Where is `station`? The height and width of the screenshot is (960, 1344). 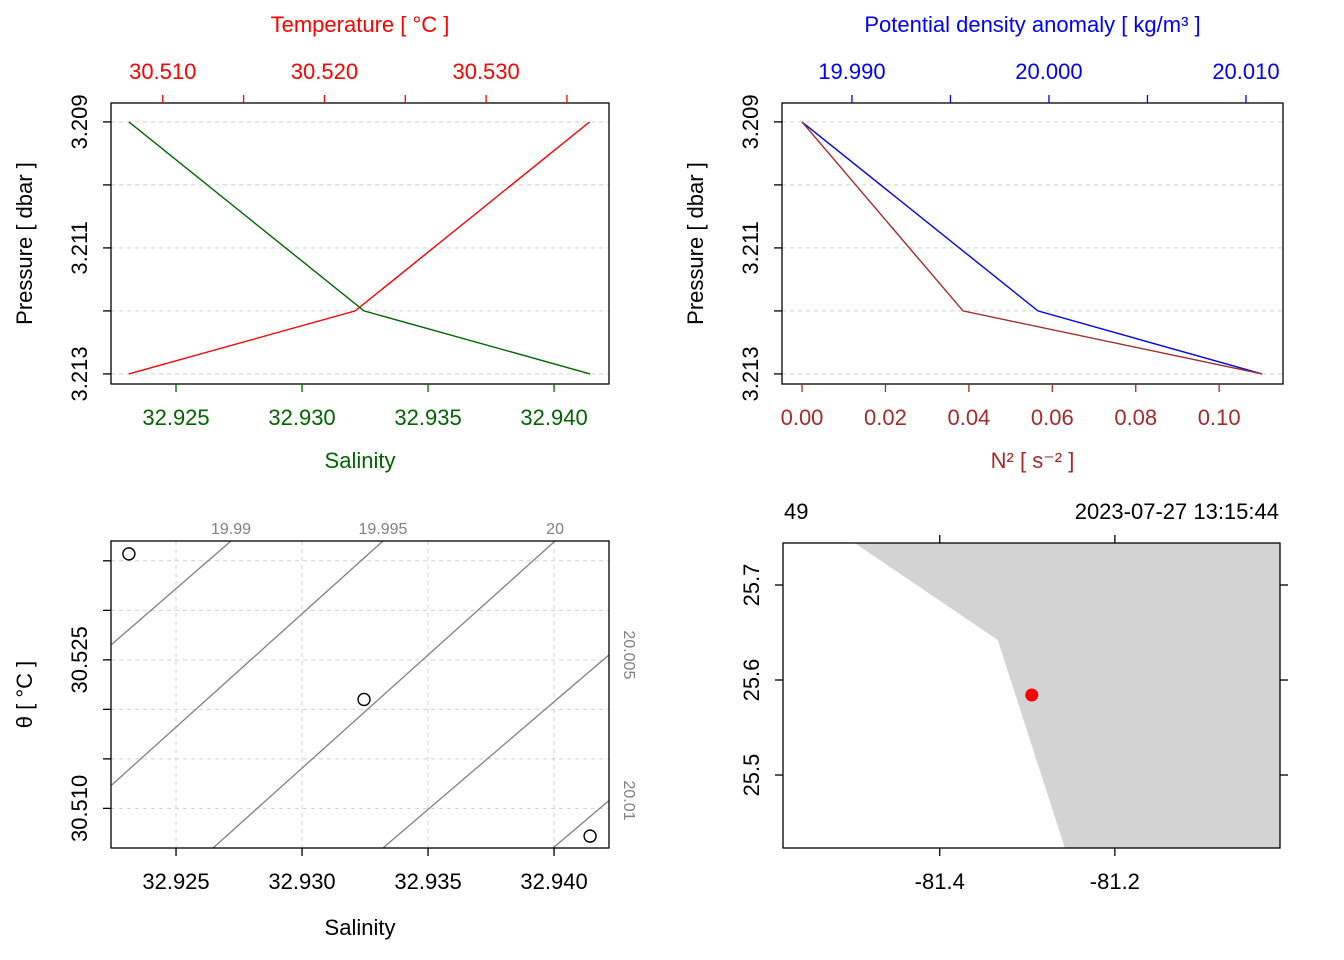
station is located at coordinates (1032, 695).